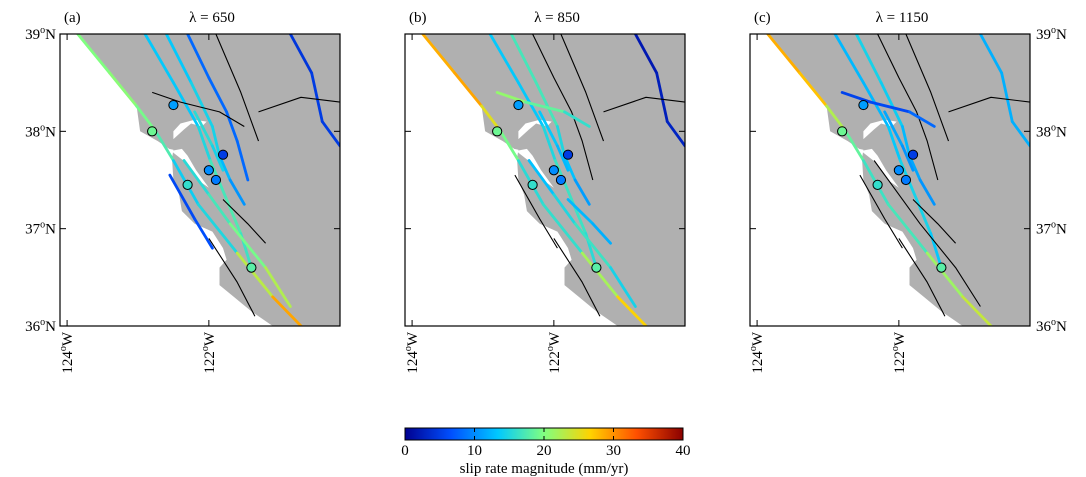  I want to click on panel-tag: (a), so click(72, 18).